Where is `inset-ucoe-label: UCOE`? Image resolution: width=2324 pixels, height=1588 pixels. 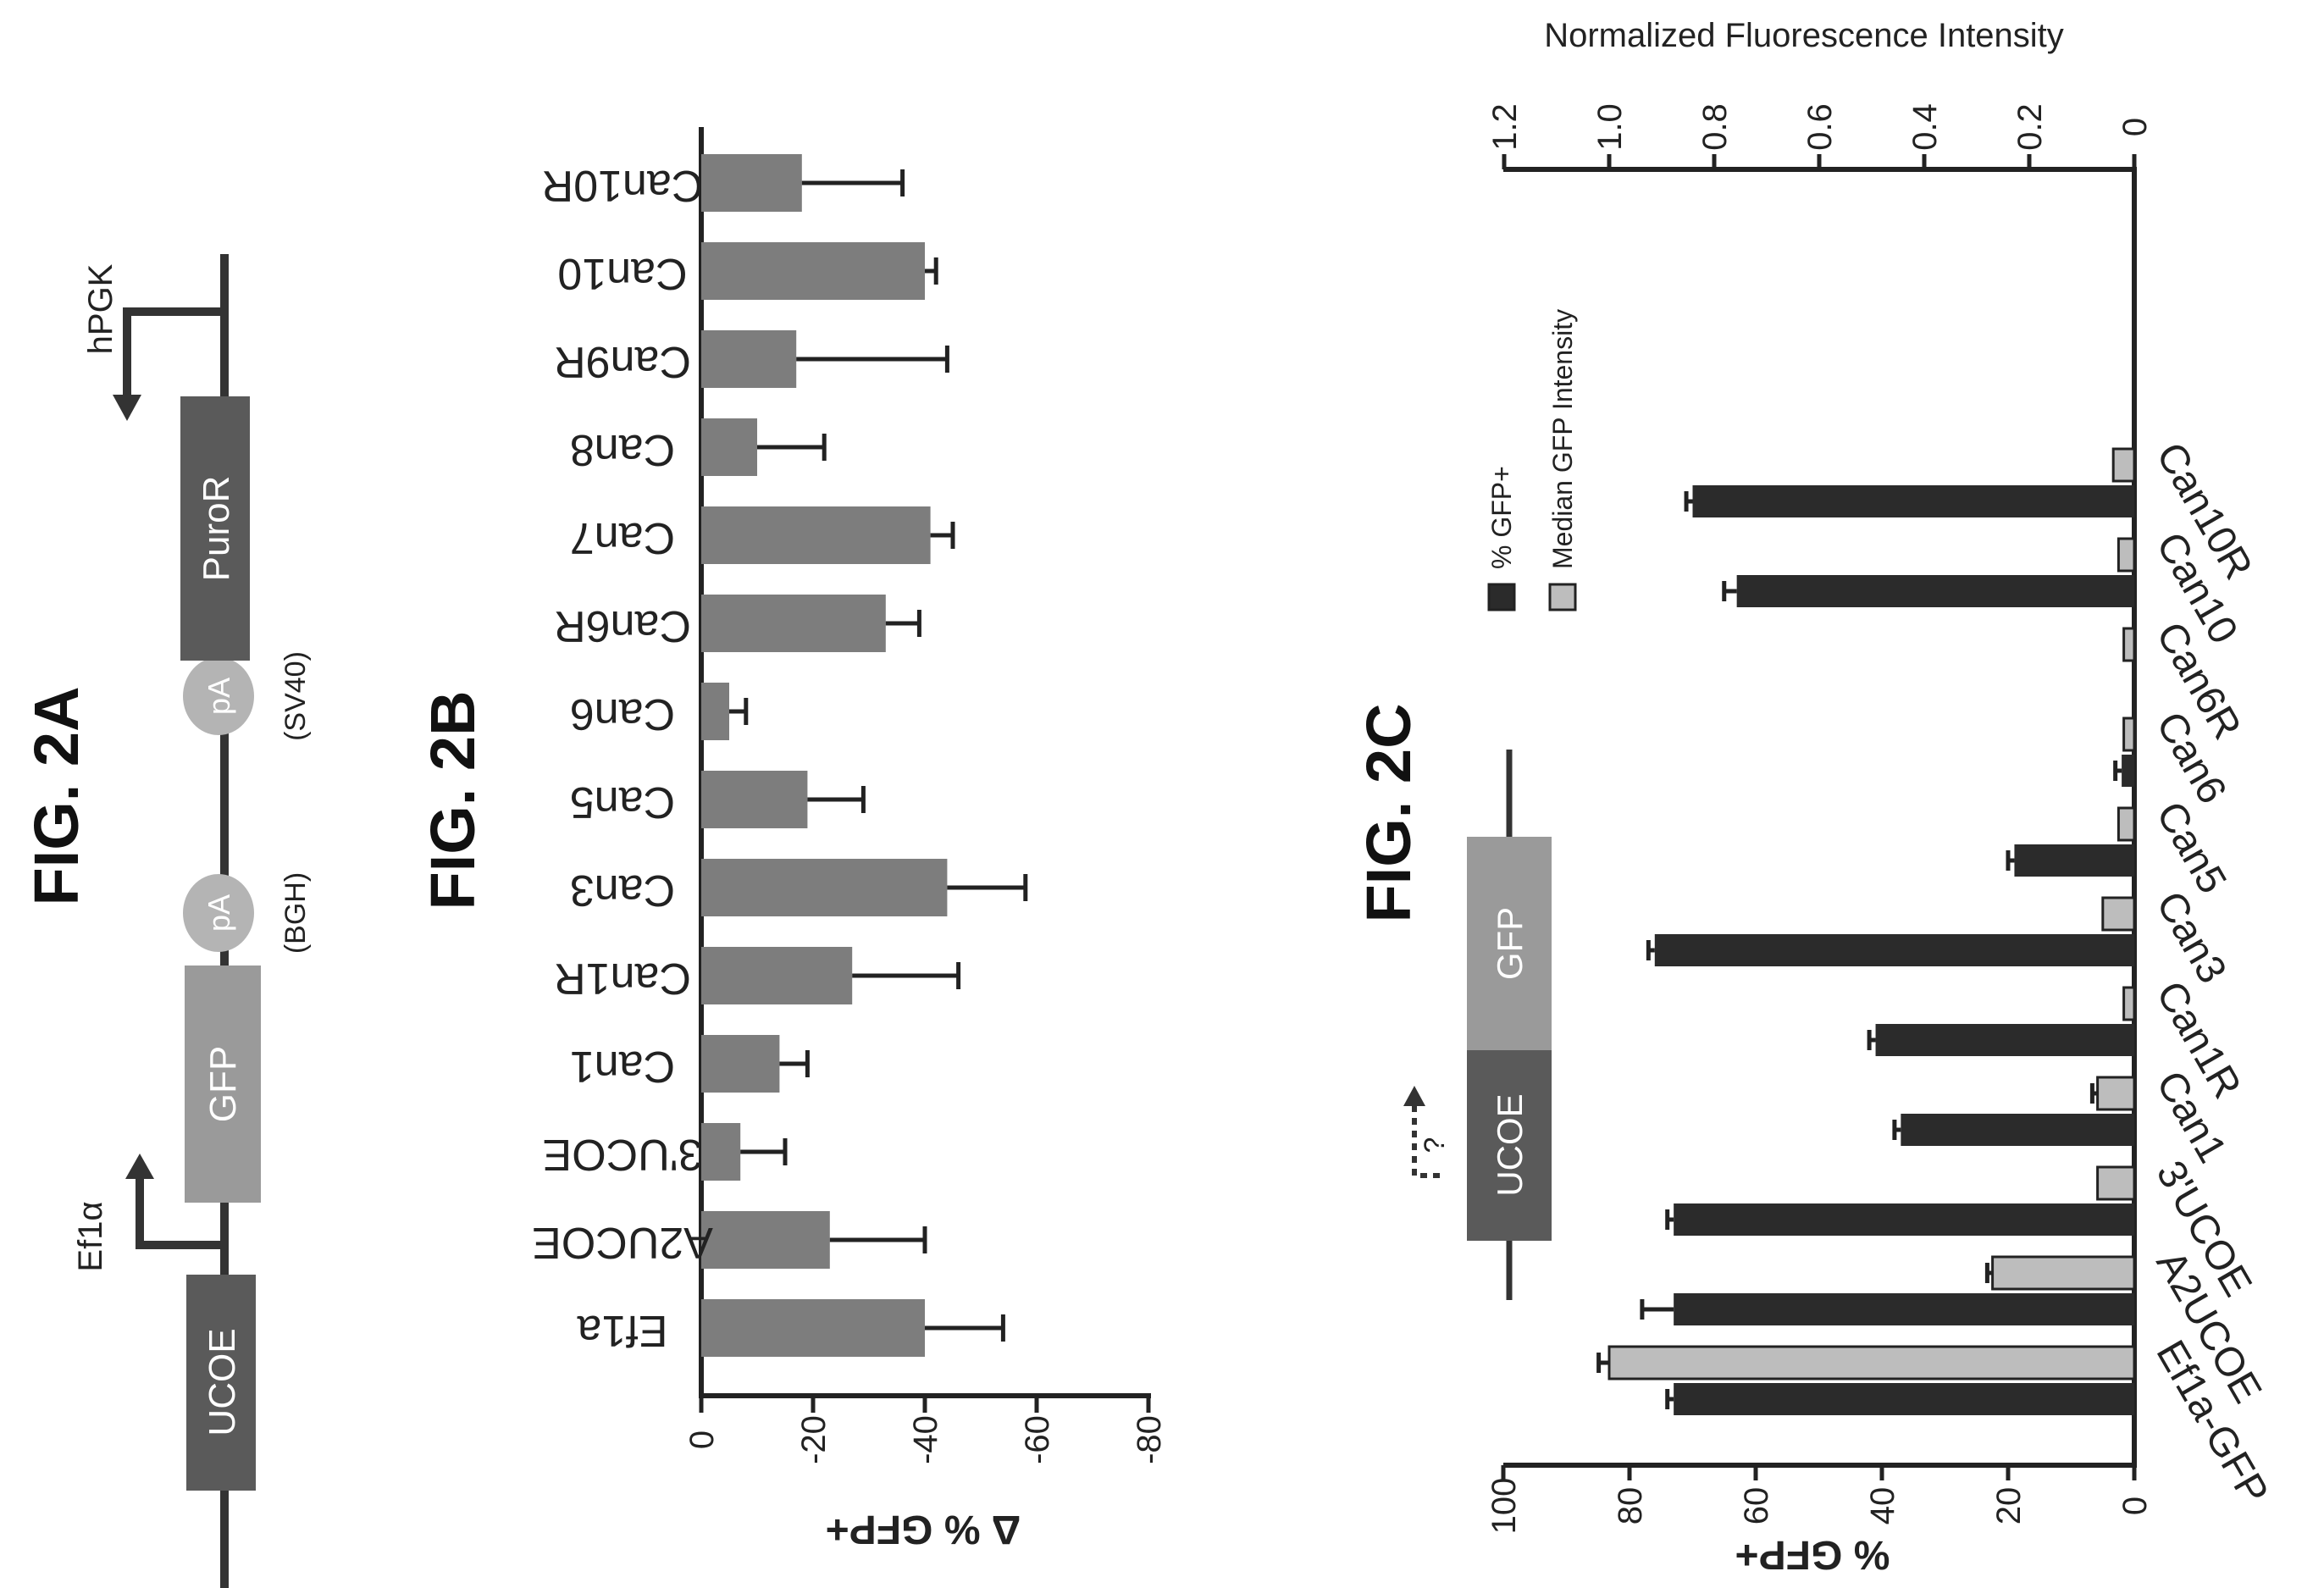
inset-ucoe-label: UCOE is located at coordinates (1510, 1144).